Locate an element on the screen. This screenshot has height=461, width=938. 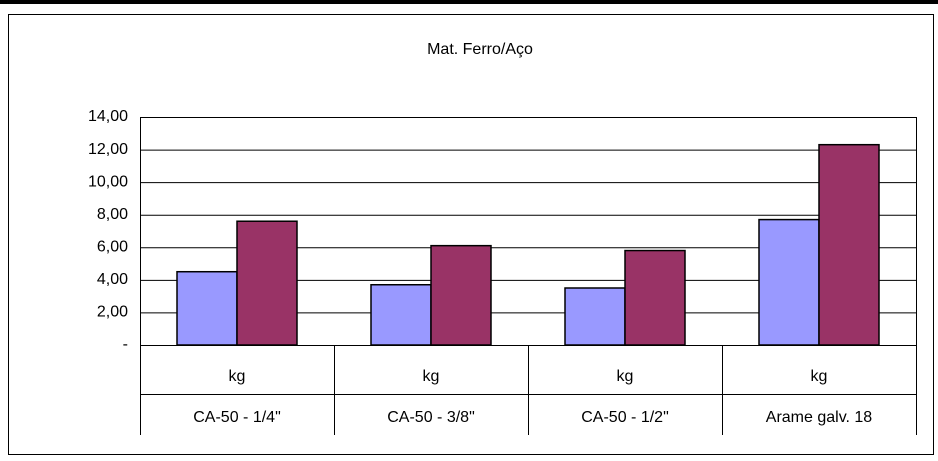
y-tick-label: 2,00 is located at coordinates (112, 312).